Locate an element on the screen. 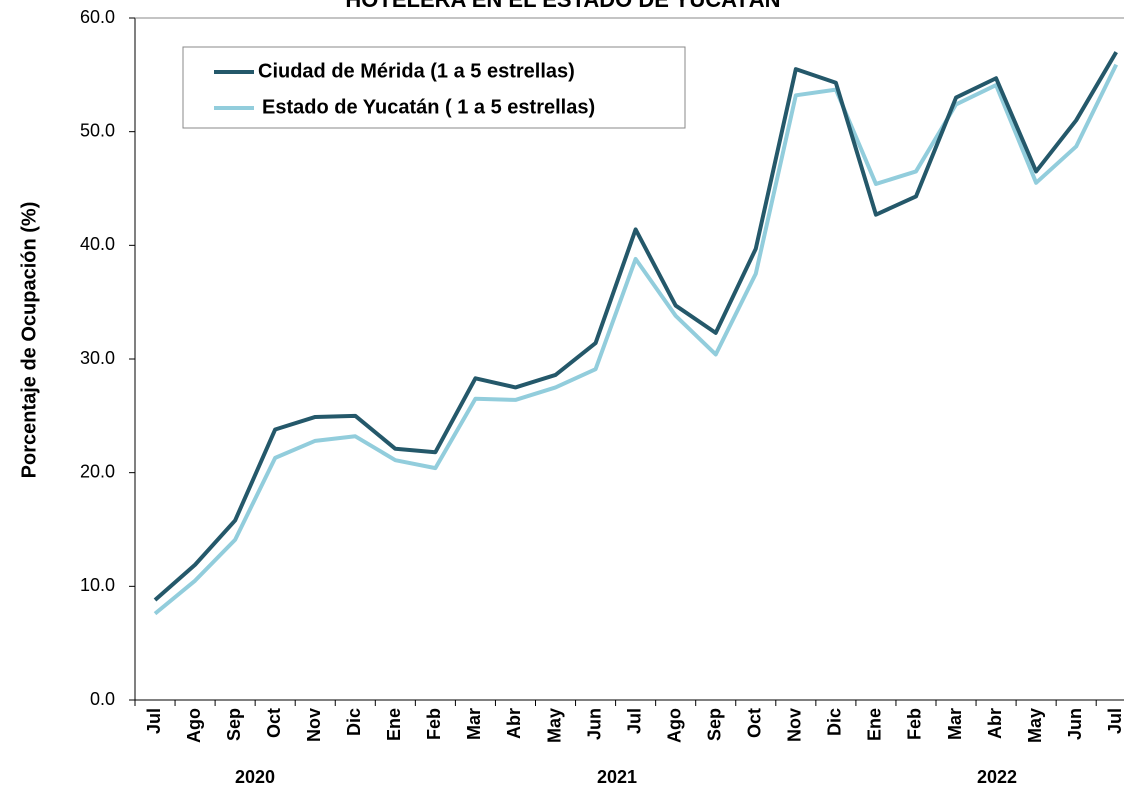 Image resolution: width=1124 pixels, height=788 pixels. legend-label: Ciudad de Mérida (1 a 5 estrellas) is located at coordinates (416, 71).